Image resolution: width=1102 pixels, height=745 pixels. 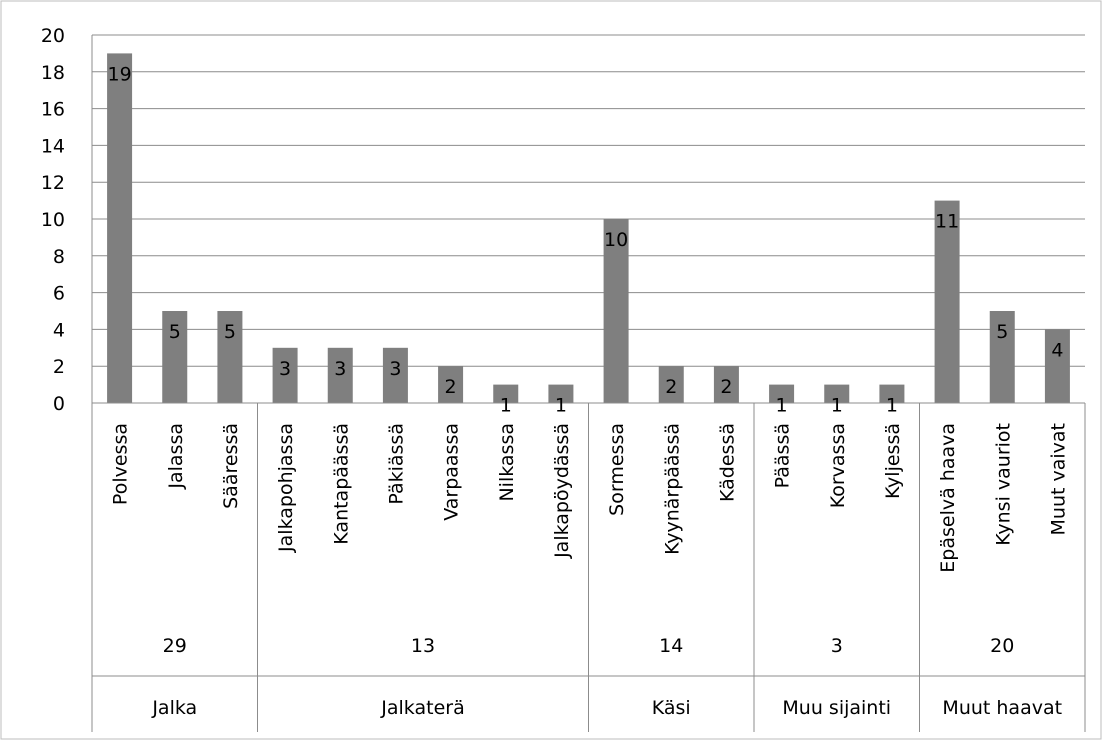 What do you see at coordinates (671, 646) in the screenshot?
I see `group-total: 14` at bounding box center [671, 646].